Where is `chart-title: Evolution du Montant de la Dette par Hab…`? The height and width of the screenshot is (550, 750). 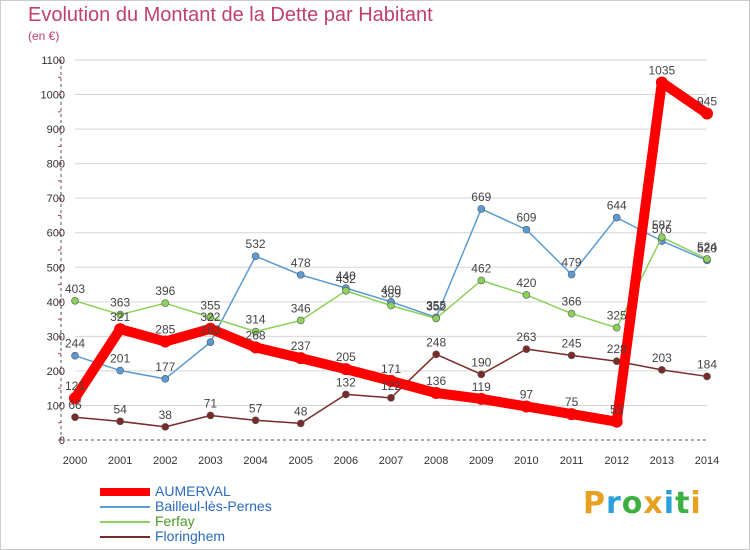 chart-title: Evolution du Montant de la Dette par Hab… is located at coordinates (230, 15).